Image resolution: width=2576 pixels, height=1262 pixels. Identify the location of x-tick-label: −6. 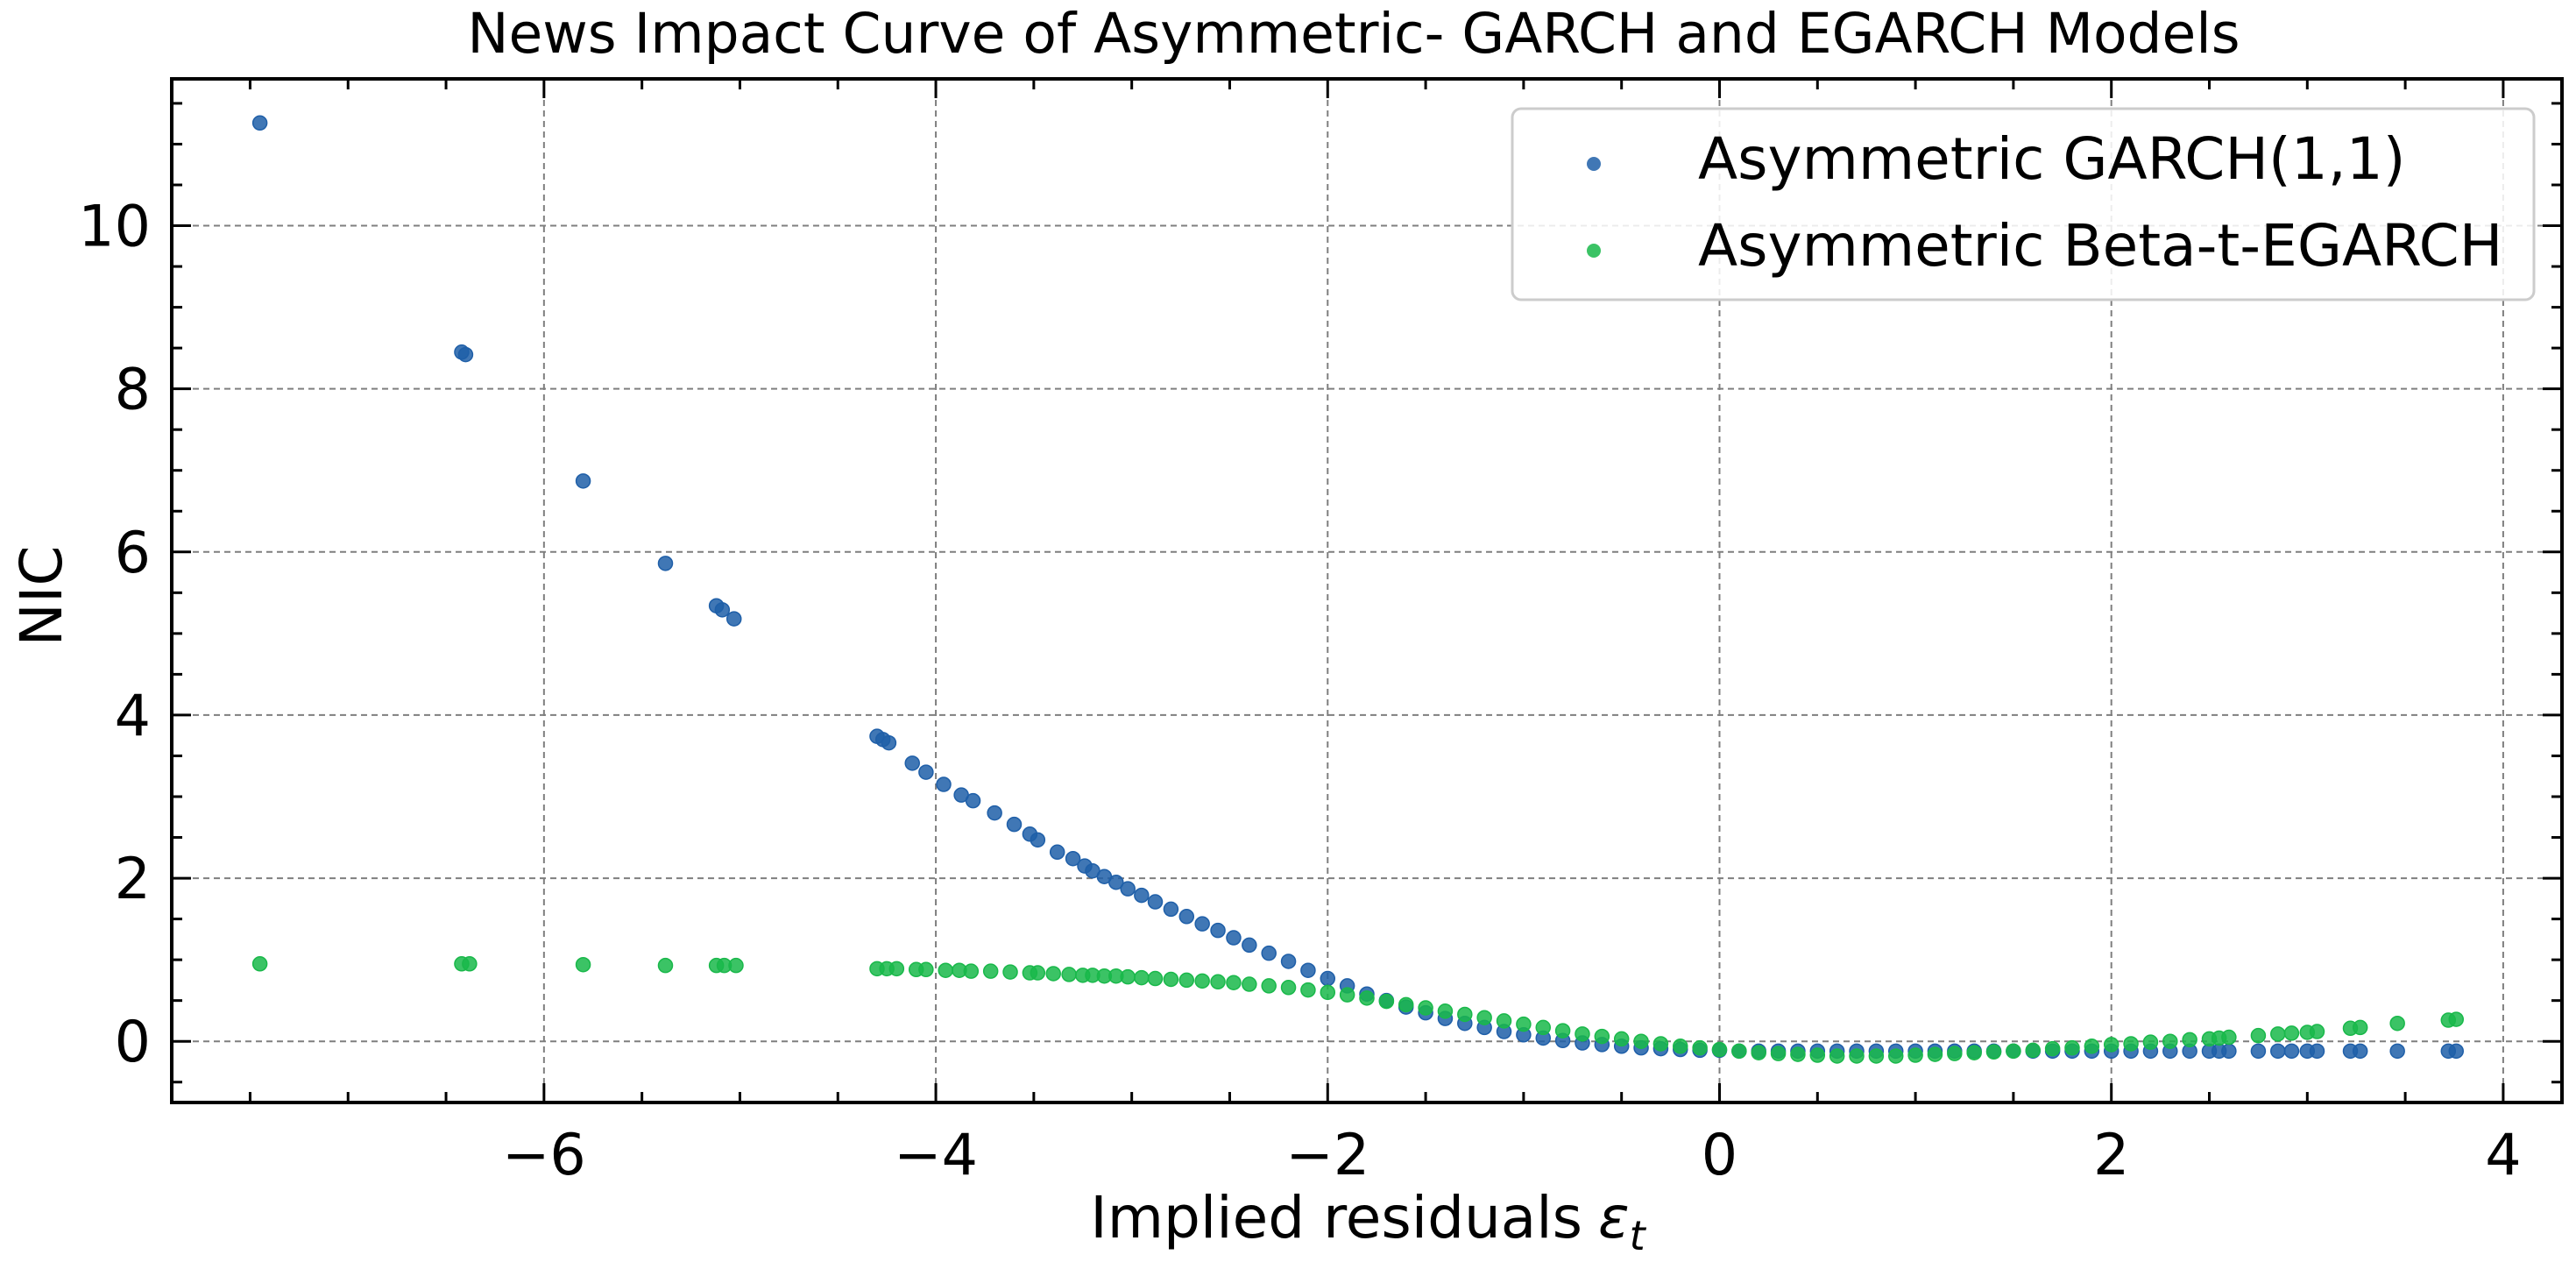
(544, 1155).